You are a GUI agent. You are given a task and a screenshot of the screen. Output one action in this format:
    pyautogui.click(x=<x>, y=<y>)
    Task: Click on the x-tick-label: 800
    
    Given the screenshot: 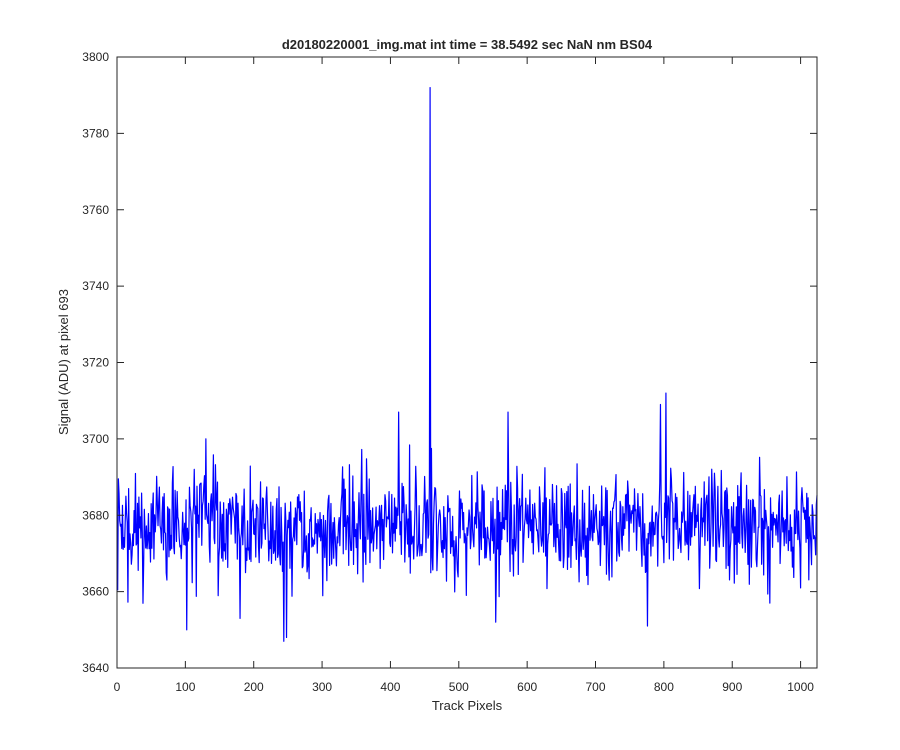 What is the action you would take?
    pyautogui.click(x=664, y=687)
    